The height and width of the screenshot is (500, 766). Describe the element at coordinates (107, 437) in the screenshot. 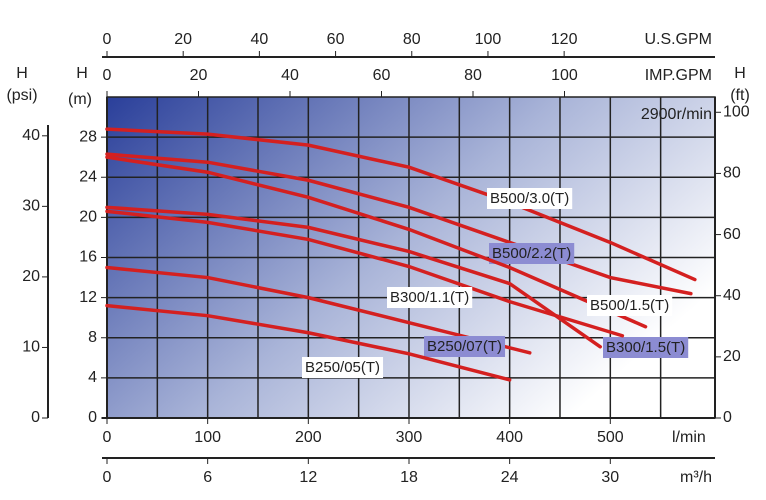

I see `x-tick-label: 0` at that location.